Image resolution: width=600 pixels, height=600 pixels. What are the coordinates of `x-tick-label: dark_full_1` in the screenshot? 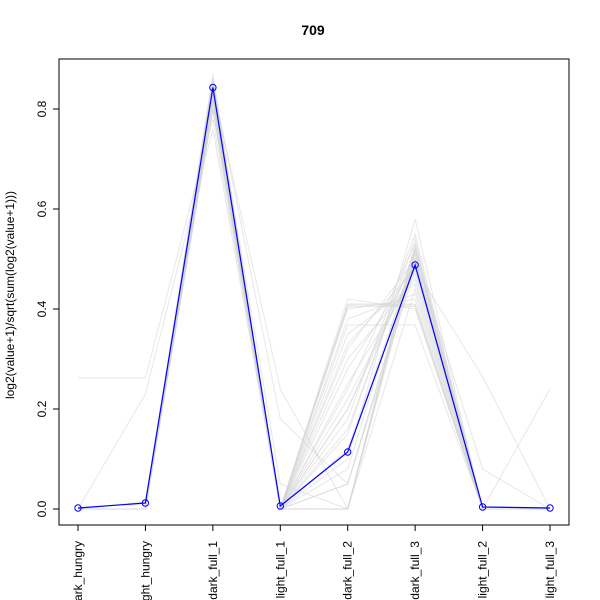 It's located at (213, 570).